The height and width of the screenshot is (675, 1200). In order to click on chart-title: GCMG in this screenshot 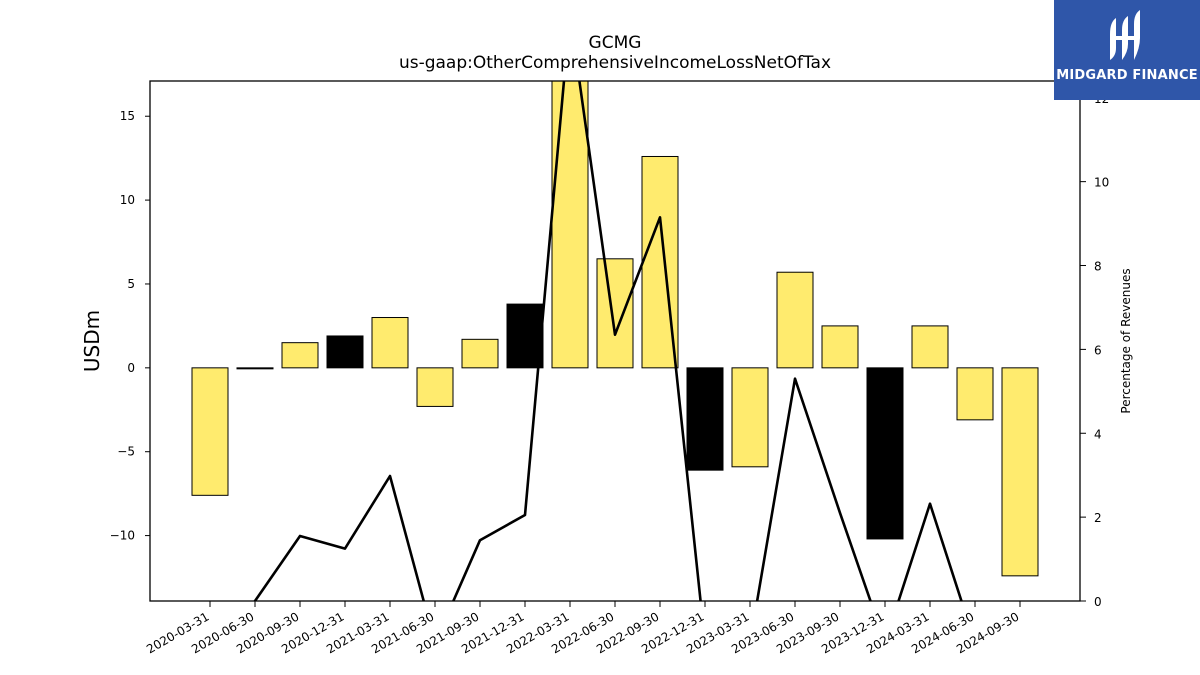, I will do `click(615, 43)`.